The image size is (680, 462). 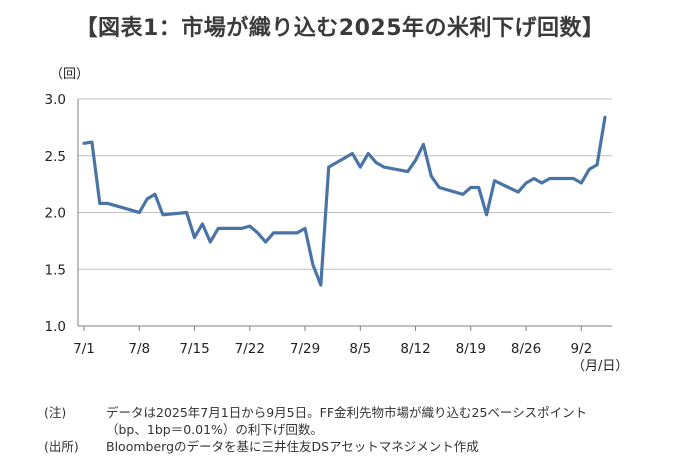 I want to click on note-line-2: （bp、1bp＝0.01%）の利下げ回数。, so click(x=214, y=429).